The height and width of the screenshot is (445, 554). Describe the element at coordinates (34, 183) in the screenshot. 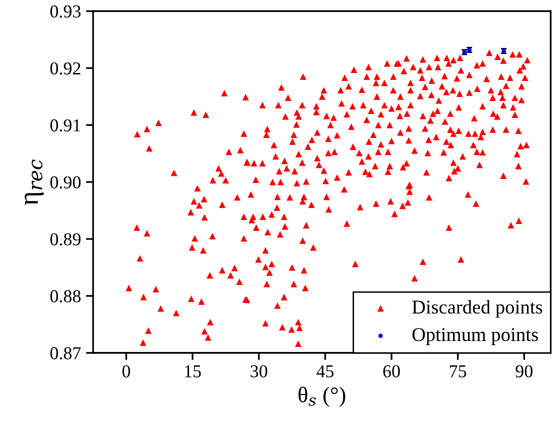

I see `y-axis-title: η$_{rec}$` at that location.